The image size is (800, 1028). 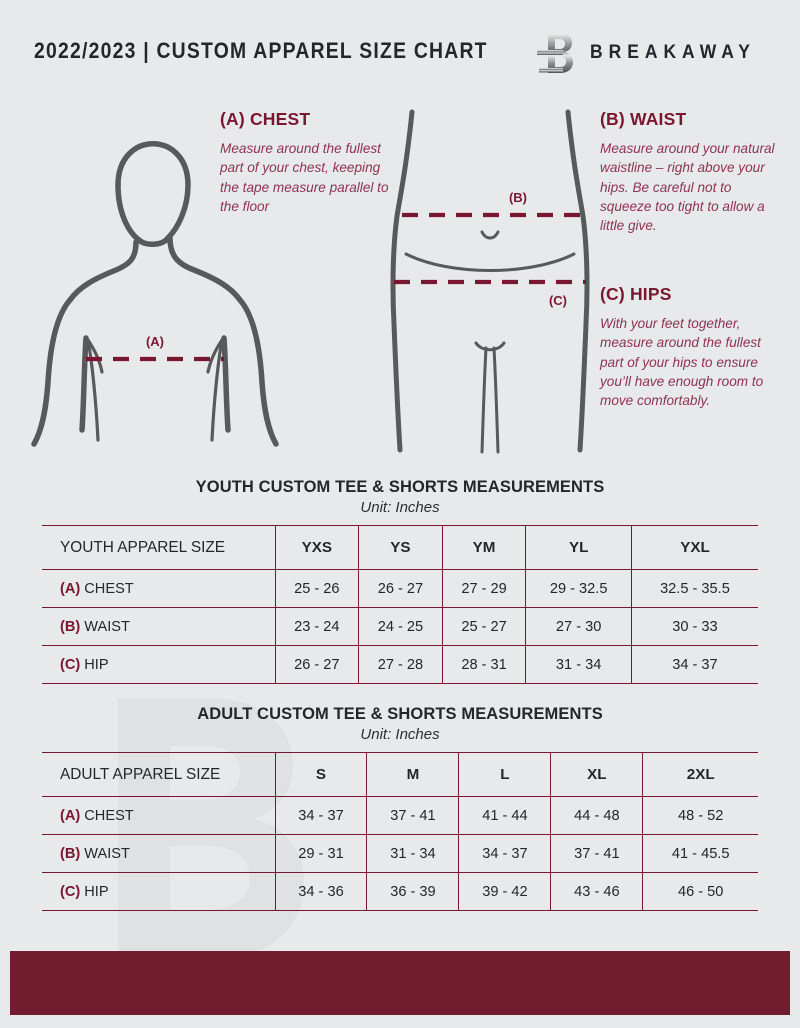 What do you see at coordinates (700, 891) in the screenshot?
I see `adult-hip-2xl: 46 - 50` at bounding box center [700, 891].